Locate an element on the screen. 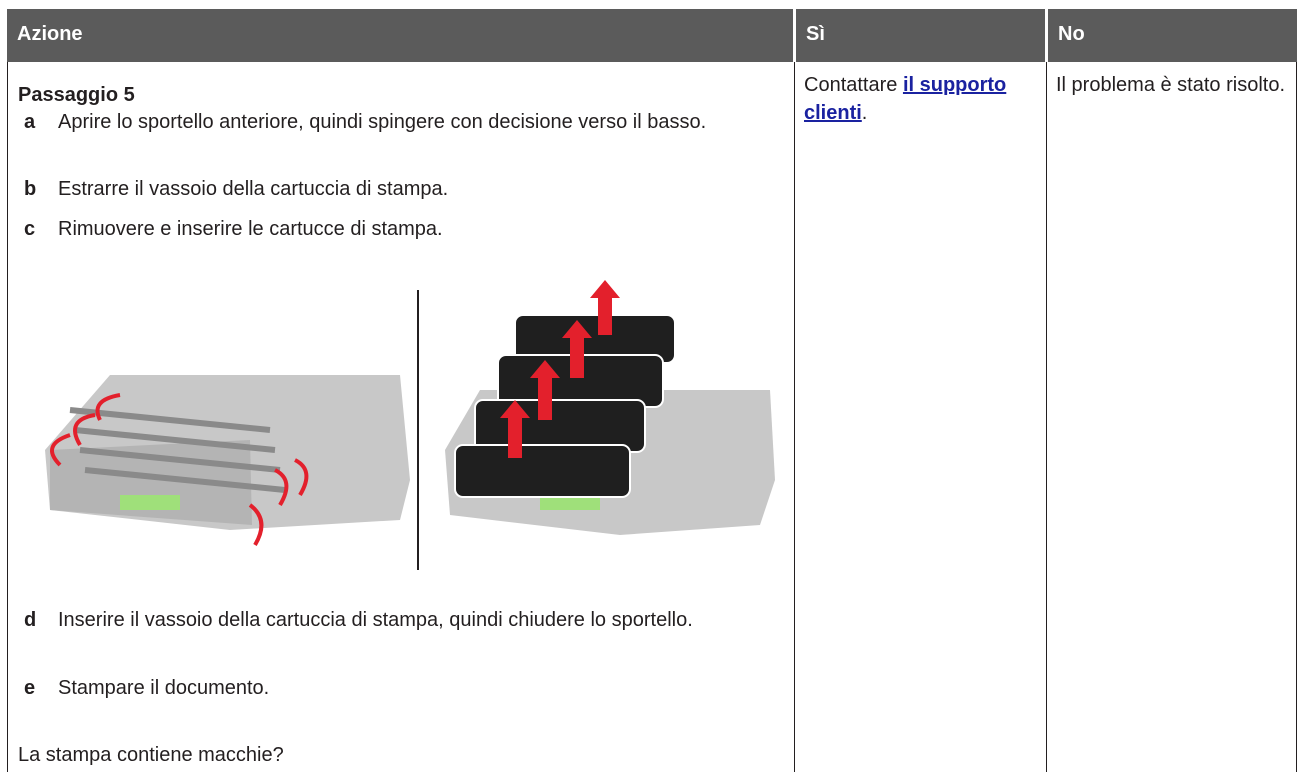  printer-right is located at coordinates (610, 407).